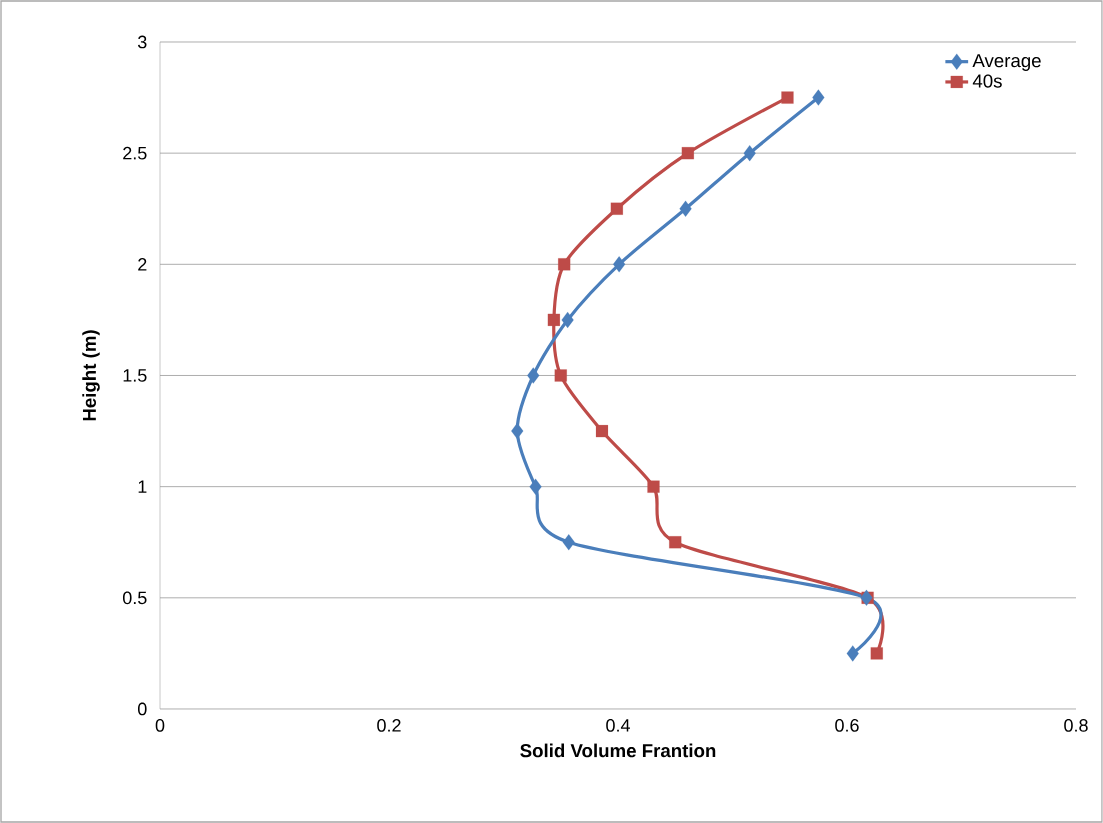 This screenshot has height=823, width=1103. I want to click on y-tick-label: 3, so click(142, 42).